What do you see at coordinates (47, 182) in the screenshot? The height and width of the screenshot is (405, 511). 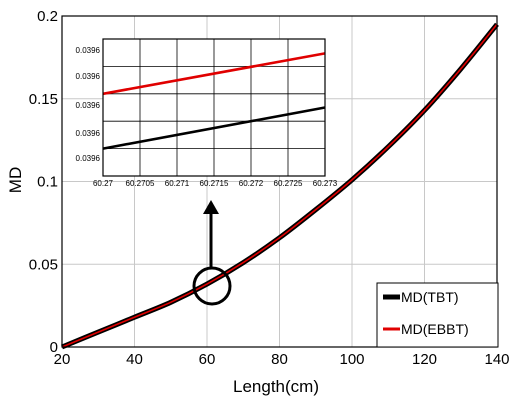 I see `y-tick-label: 0.1` at bounding box center [47, 182].